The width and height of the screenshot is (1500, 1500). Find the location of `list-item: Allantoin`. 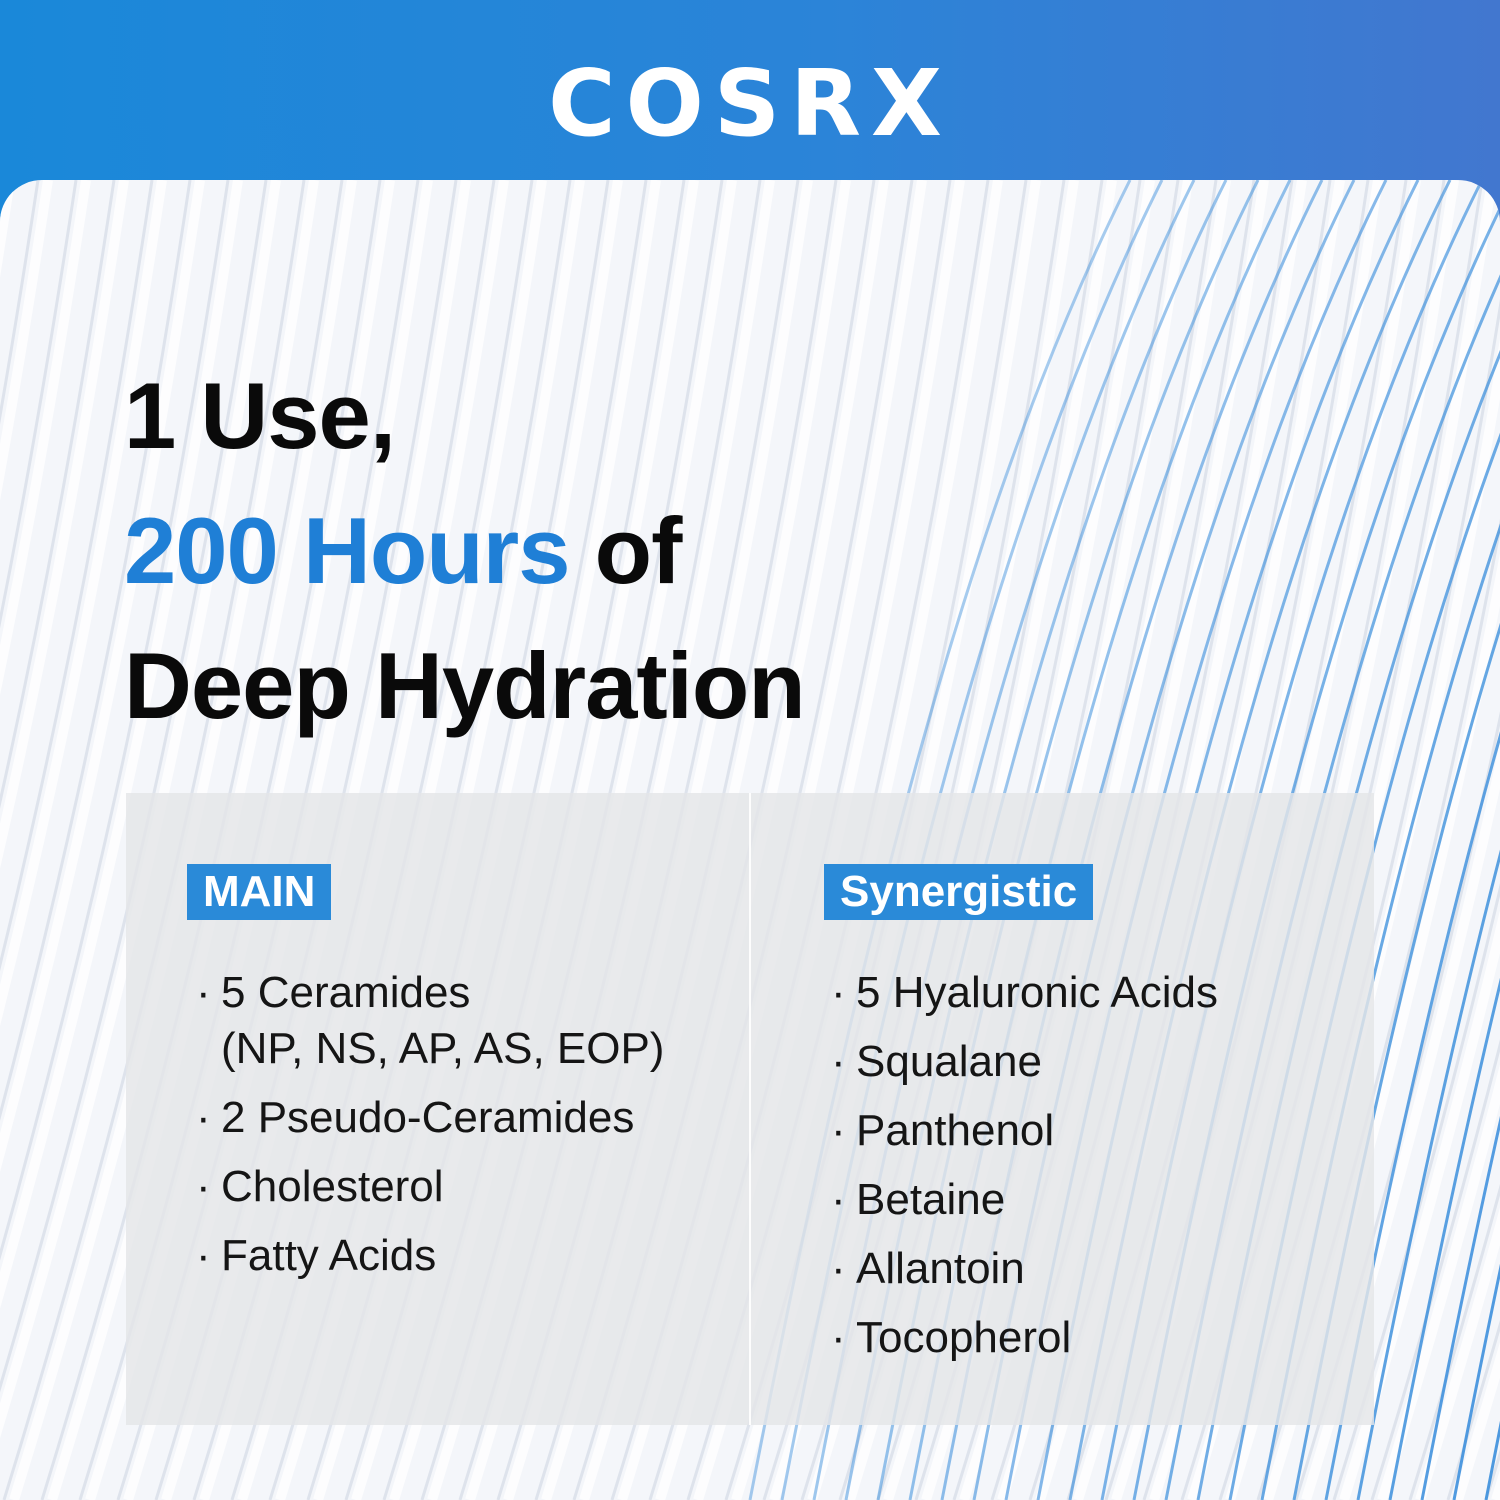

list-item: Allantoin is located at coordinates (1024, 1269).